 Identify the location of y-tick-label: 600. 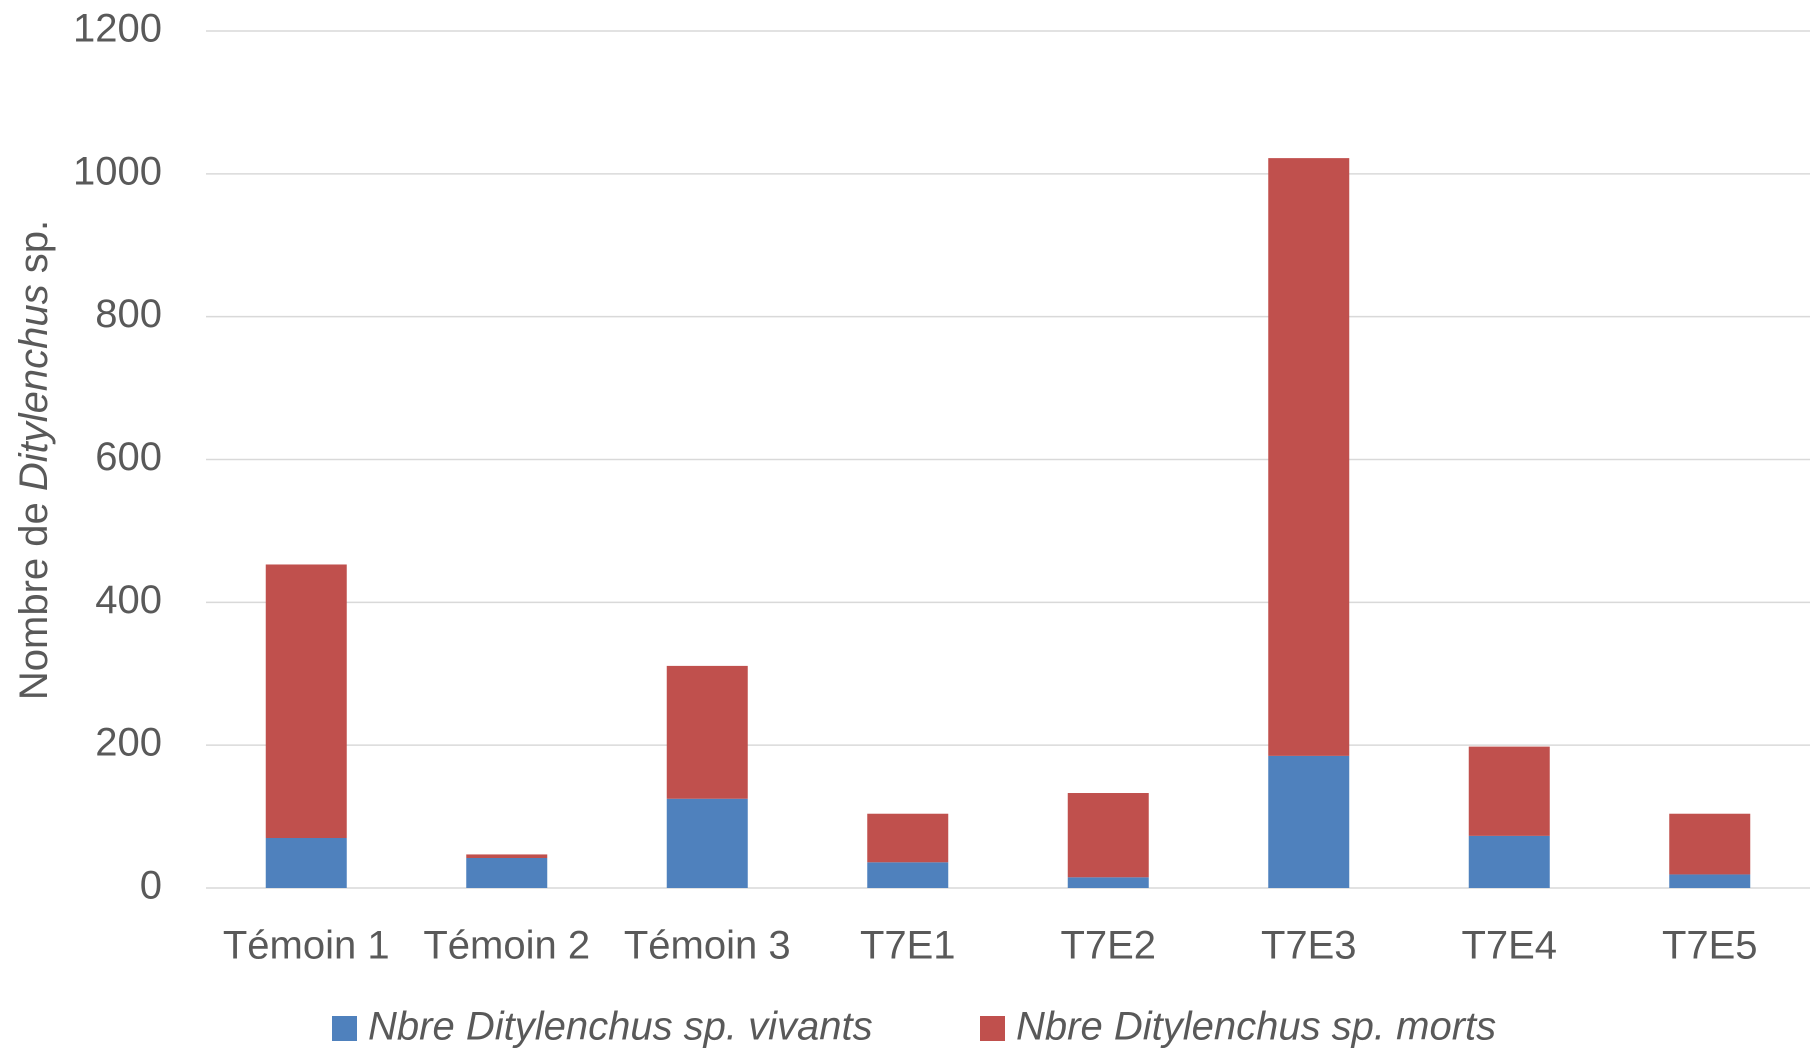
(128, 457).